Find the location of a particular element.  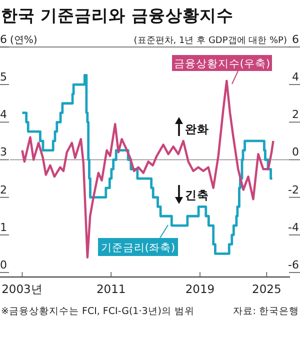

x-tick-label: 2011 is located at coordinates (111, 289).